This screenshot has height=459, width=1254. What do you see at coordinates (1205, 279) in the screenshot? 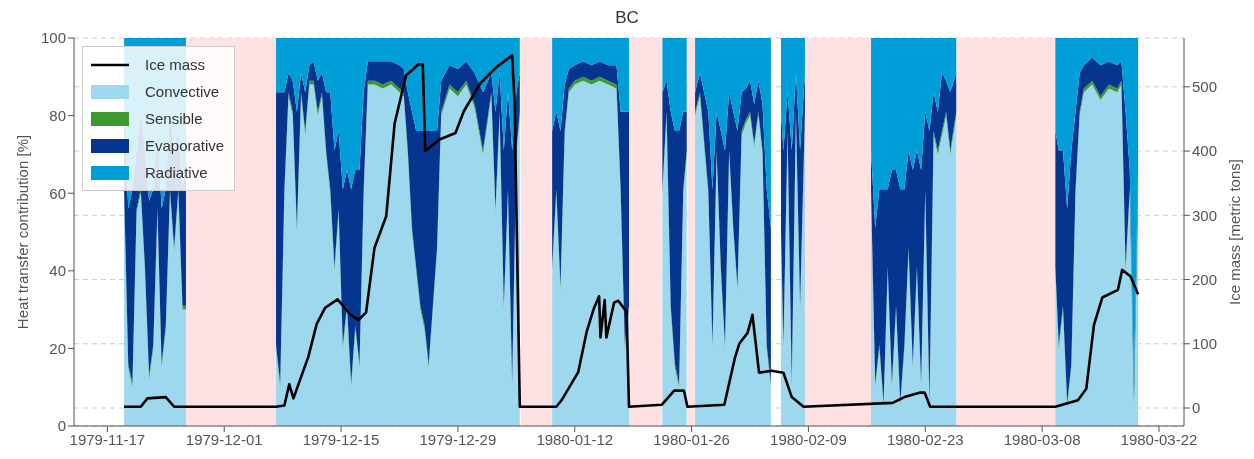
I see `y2-tick-label: 200` at bounding box center [1205, 279].